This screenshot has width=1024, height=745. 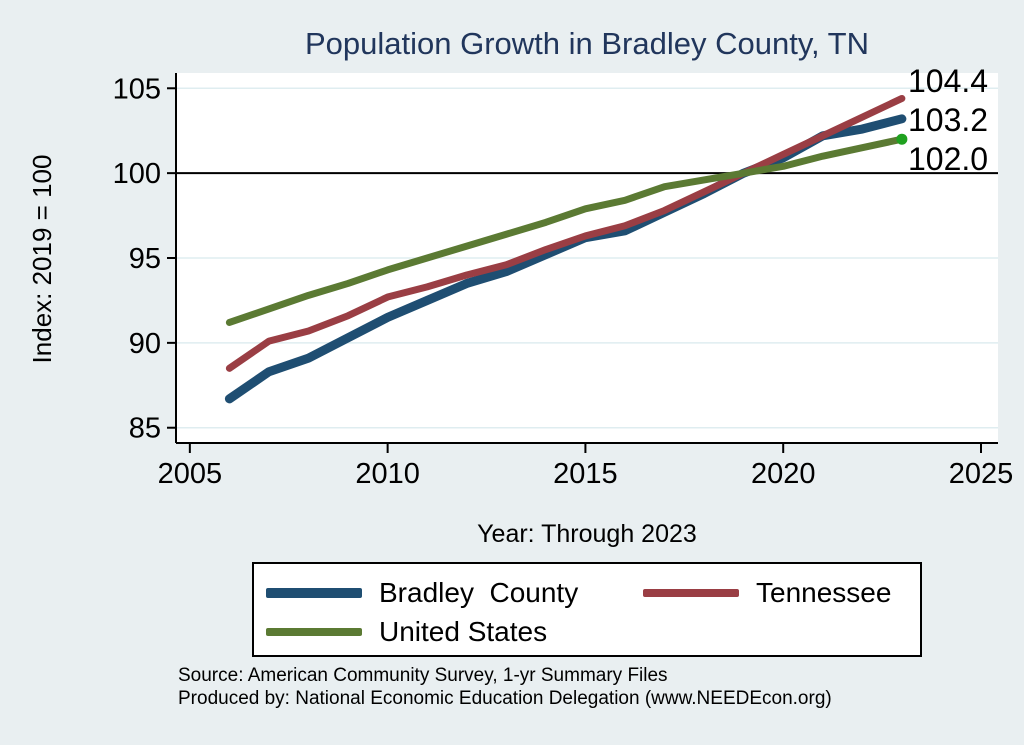 What do you see at coordinates (948, 159) in the screenshot?
I see `end-value-label-102.0: 102.0` at bounding box center [948, 159].